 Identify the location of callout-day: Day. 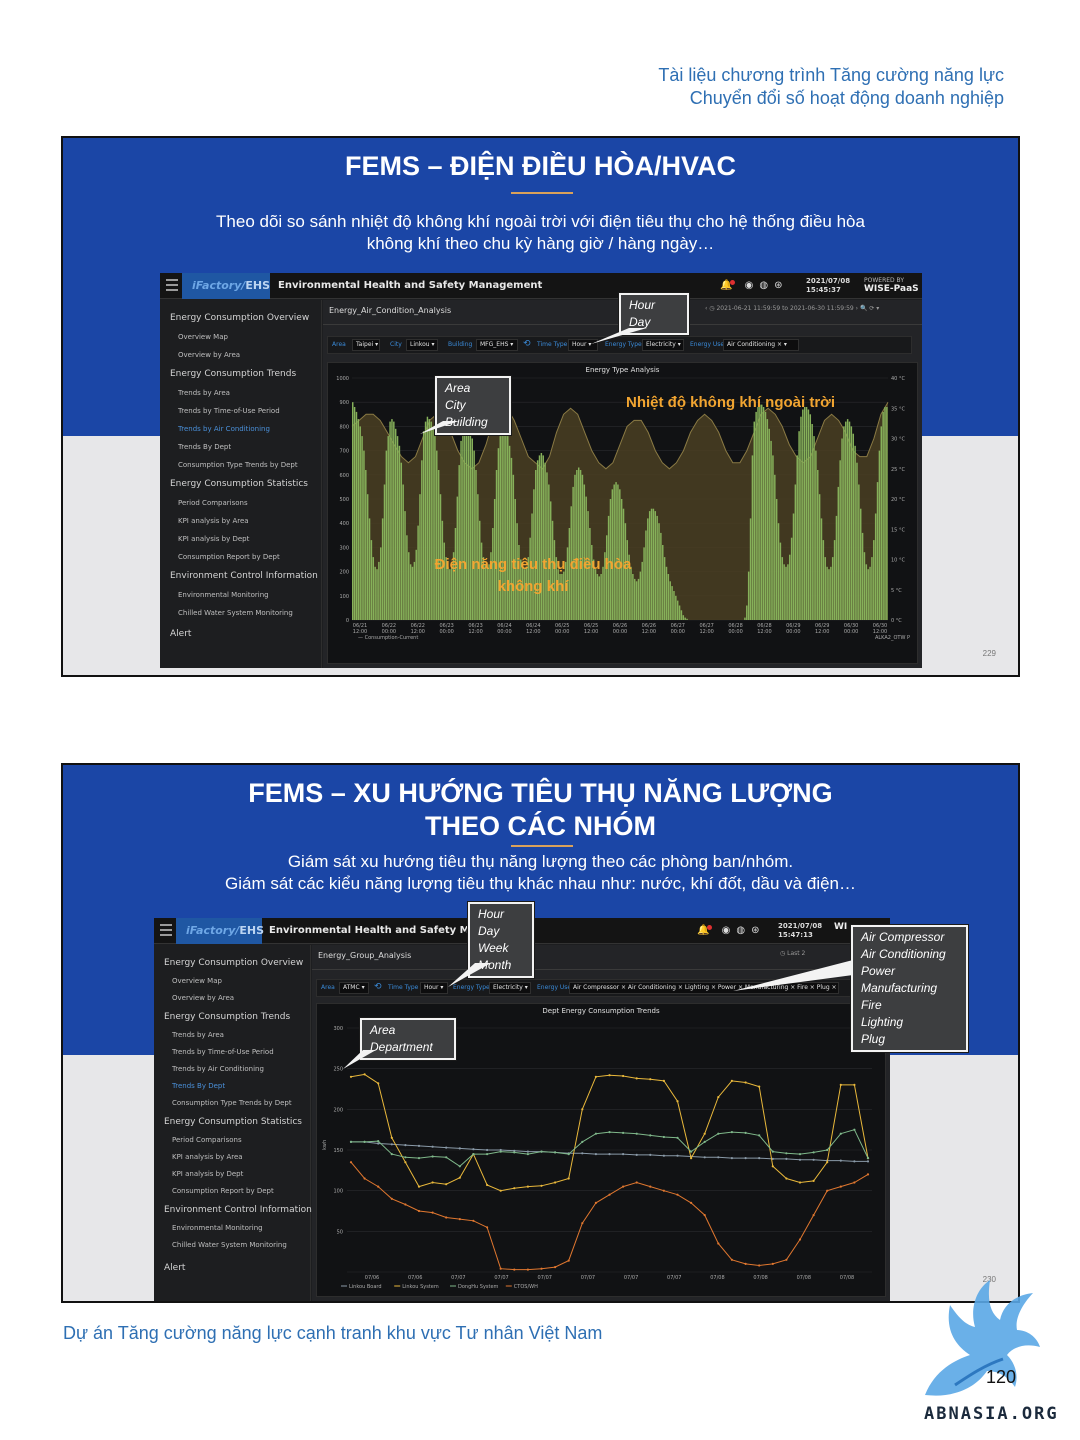
(640, 322).